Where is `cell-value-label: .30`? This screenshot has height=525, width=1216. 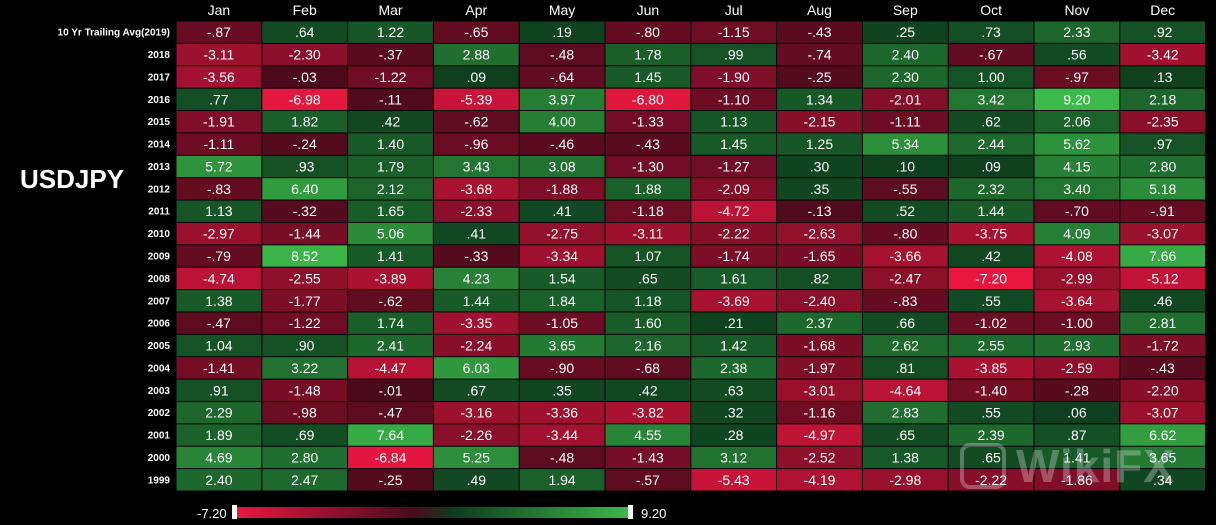
cell-value-label: .30 is located at coordinates (820, 166).